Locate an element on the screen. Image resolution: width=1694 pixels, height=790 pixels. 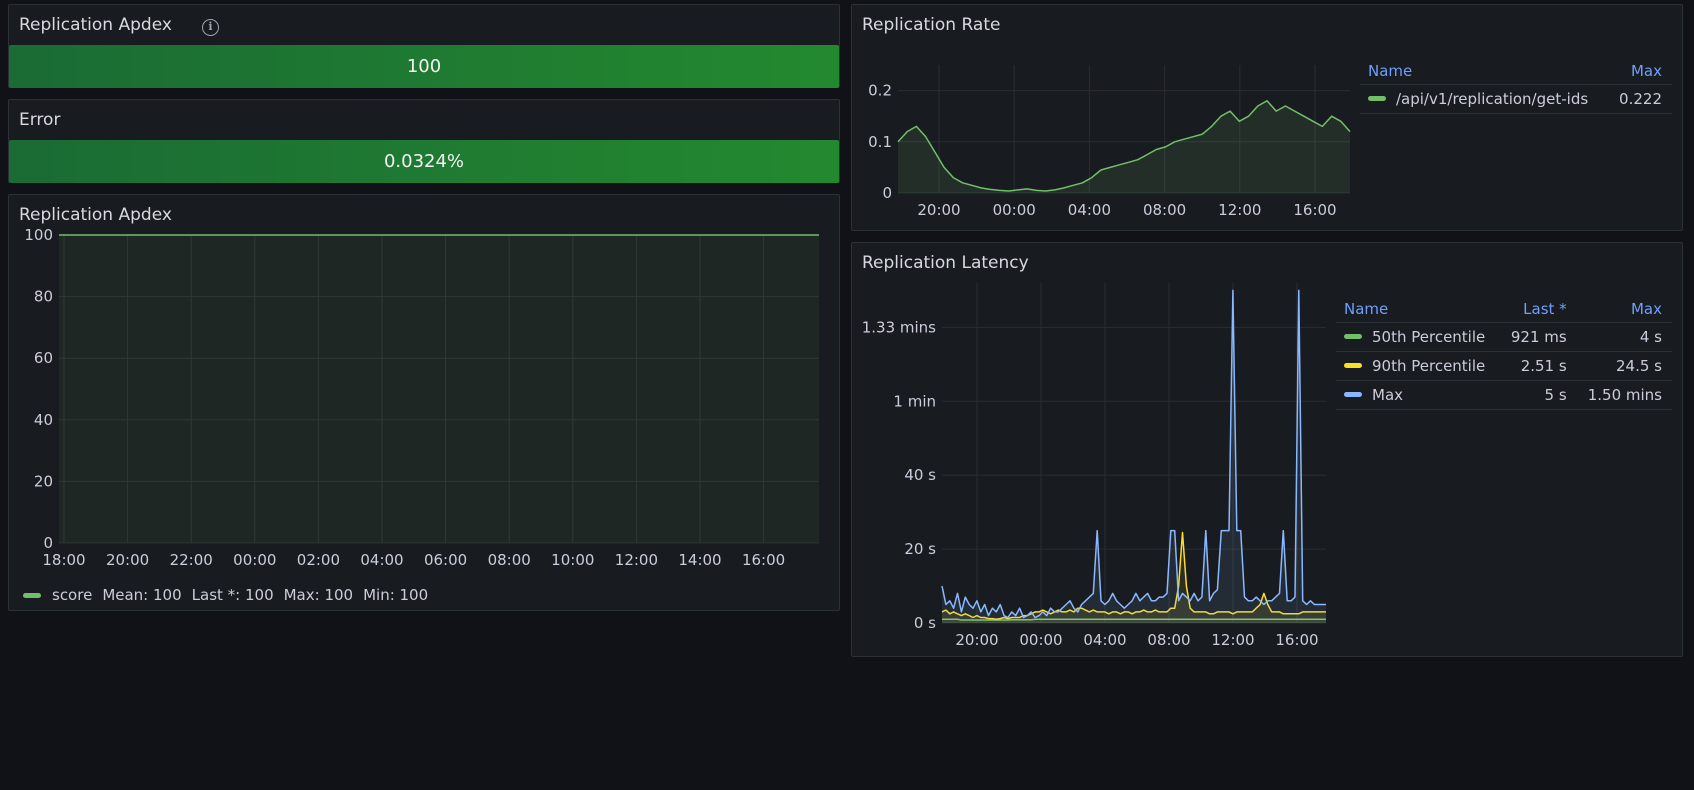
legend-max: 4 s is located at coordinates (1624, 337).